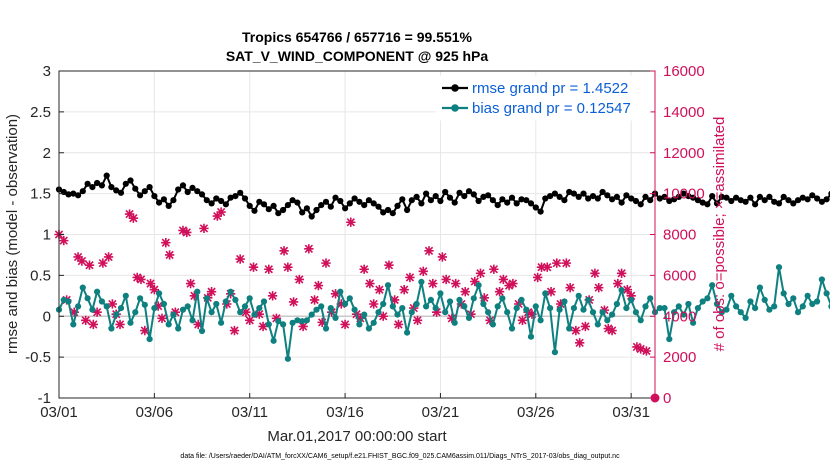  Describe the element at coordinates (357, 436) in the screenshot. I see `x-axis-label: Mar.01,2017 00:00:00 start` at that location.